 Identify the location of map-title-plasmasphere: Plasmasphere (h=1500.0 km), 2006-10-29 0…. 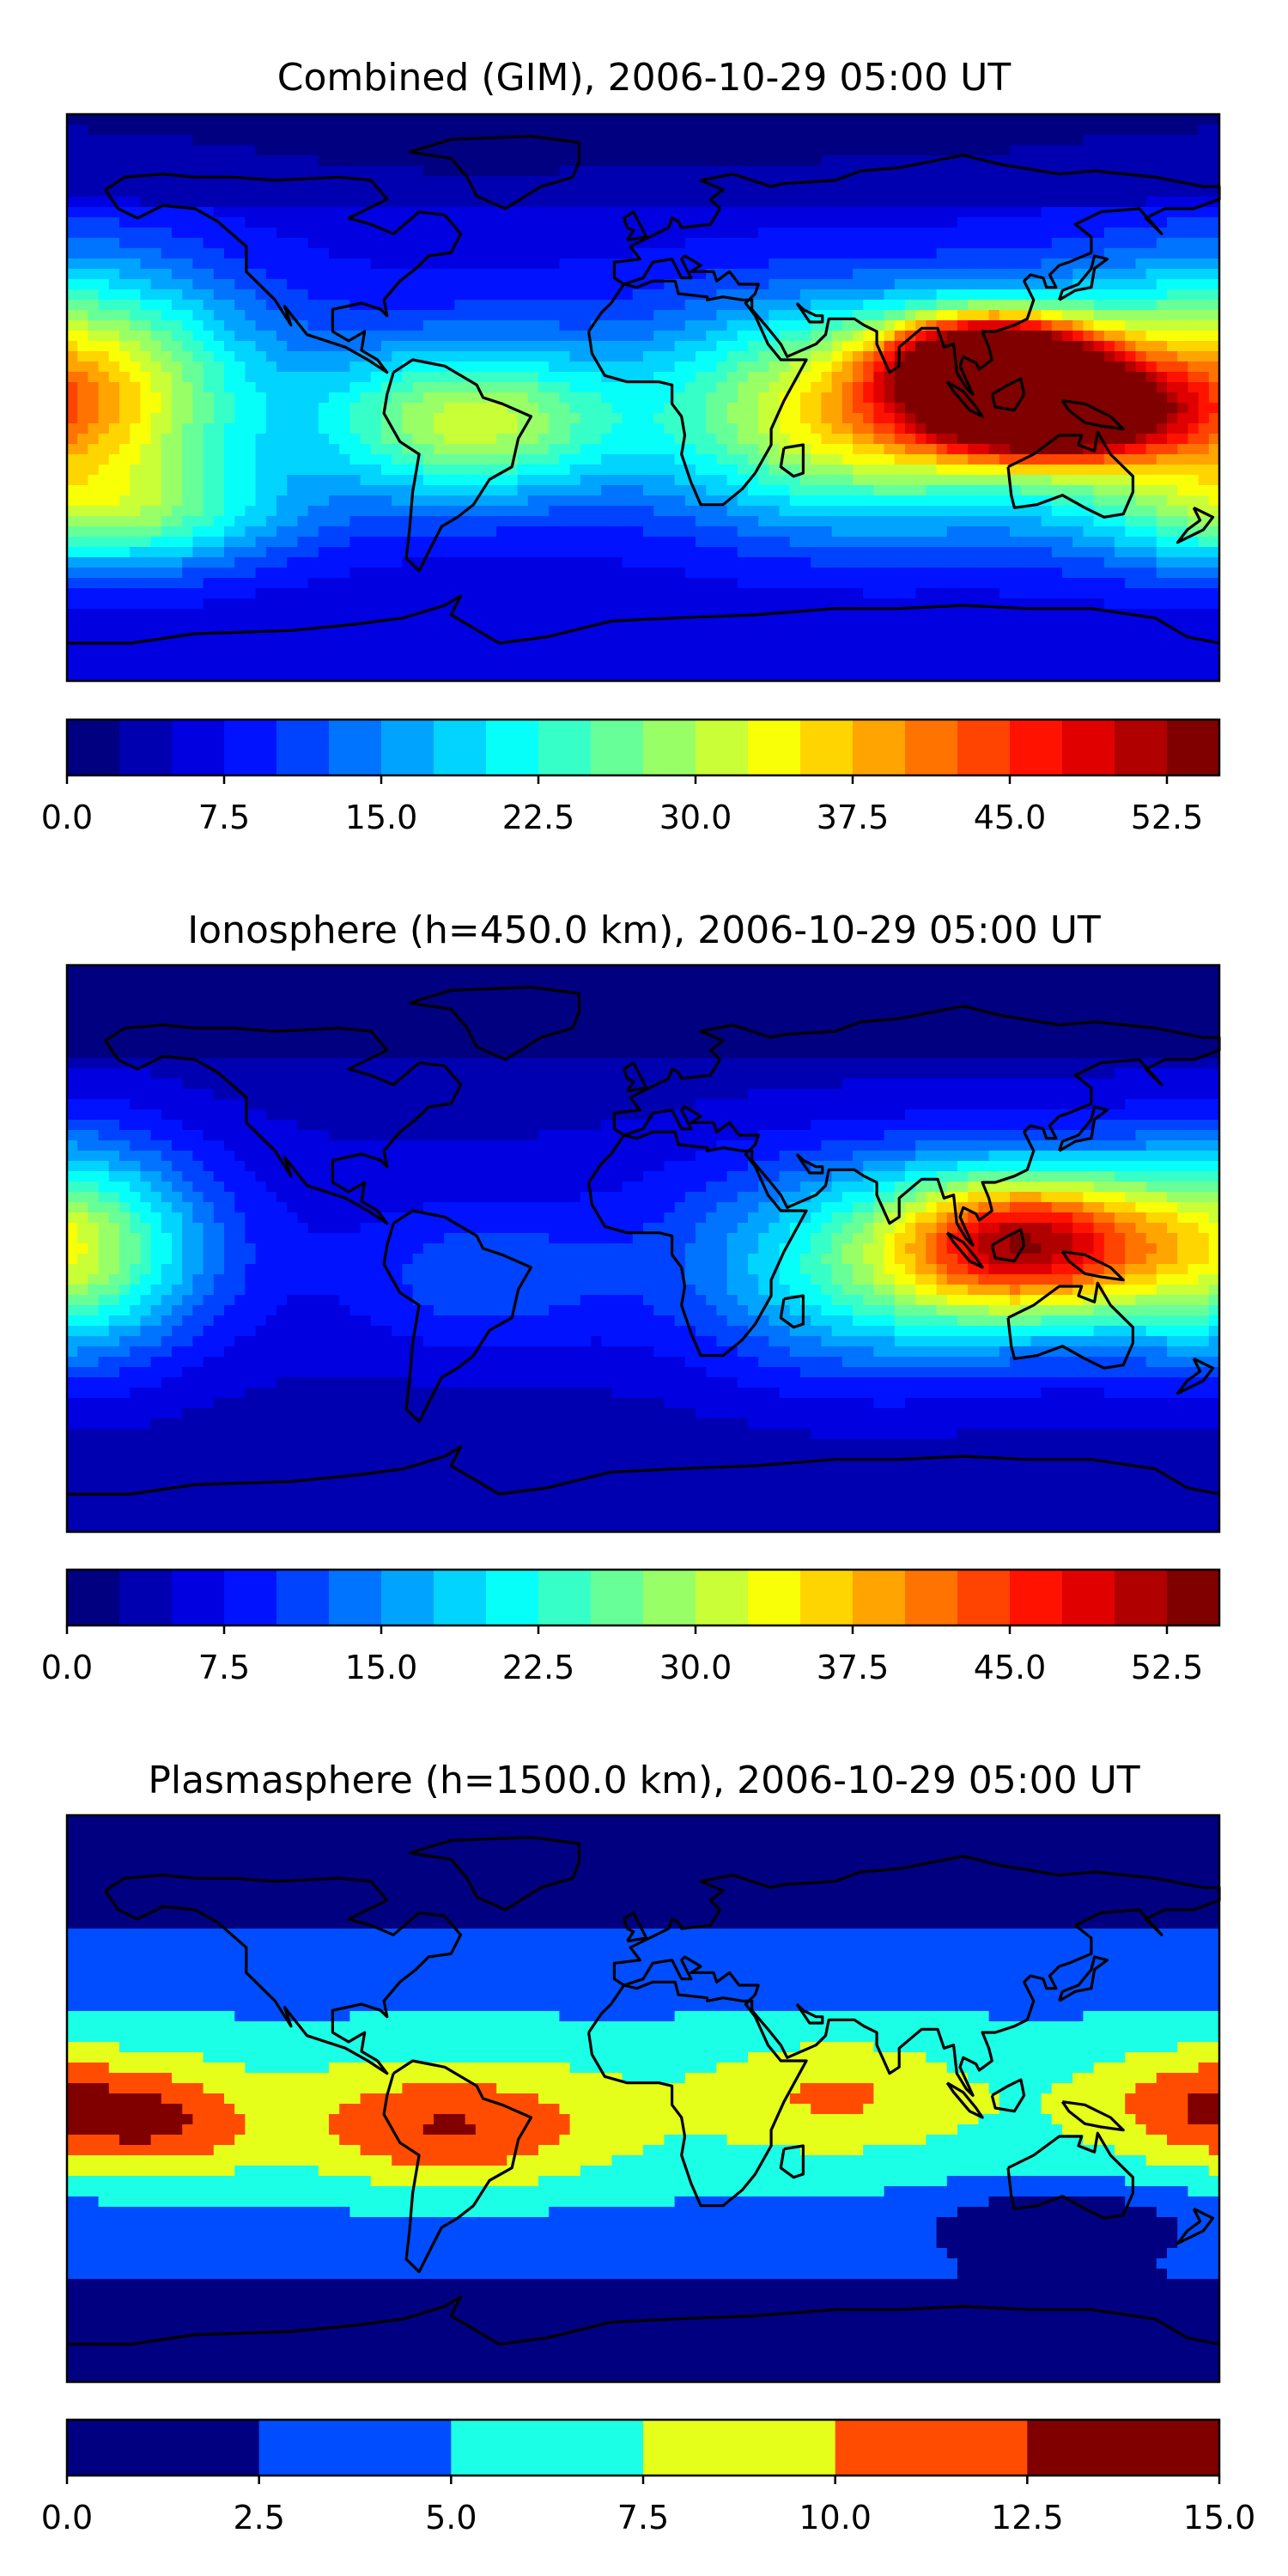
(643, 1780).